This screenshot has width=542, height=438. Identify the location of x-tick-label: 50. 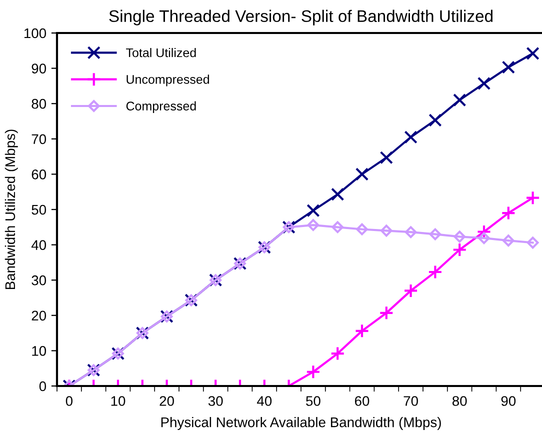
(313, 401).